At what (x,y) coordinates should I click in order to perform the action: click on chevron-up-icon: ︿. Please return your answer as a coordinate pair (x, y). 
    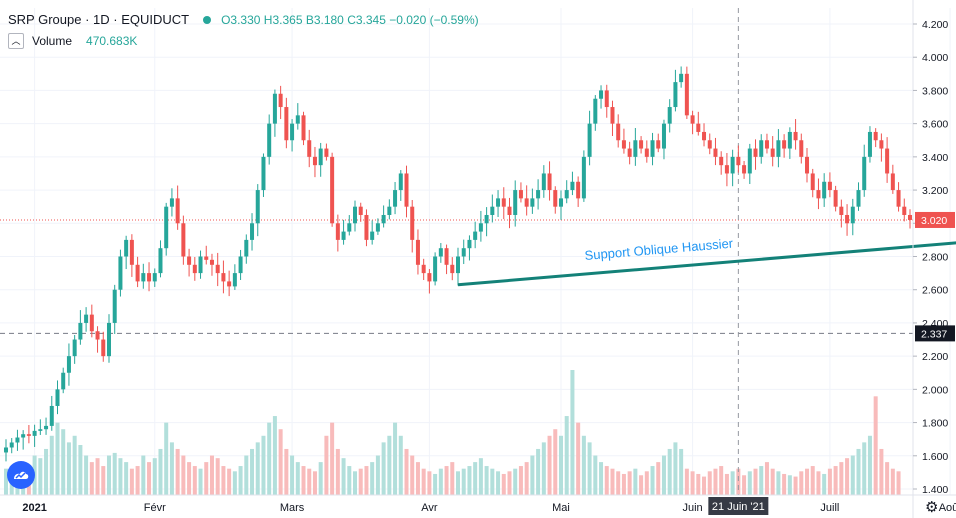
    Looking at the image, I should click on (16, 41).